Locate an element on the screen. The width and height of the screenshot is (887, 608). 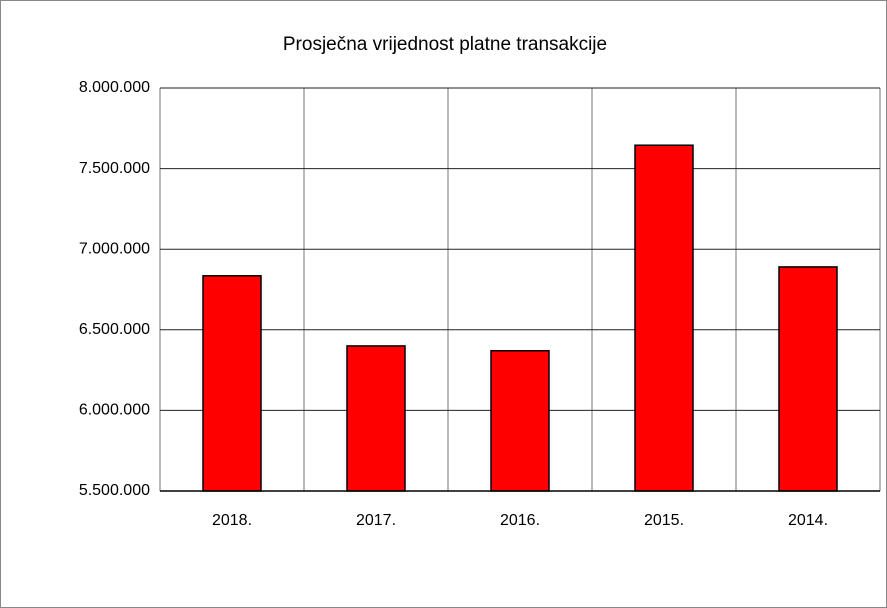
y-tick-label: 5.500.000 is located at coordinates (114, 490).